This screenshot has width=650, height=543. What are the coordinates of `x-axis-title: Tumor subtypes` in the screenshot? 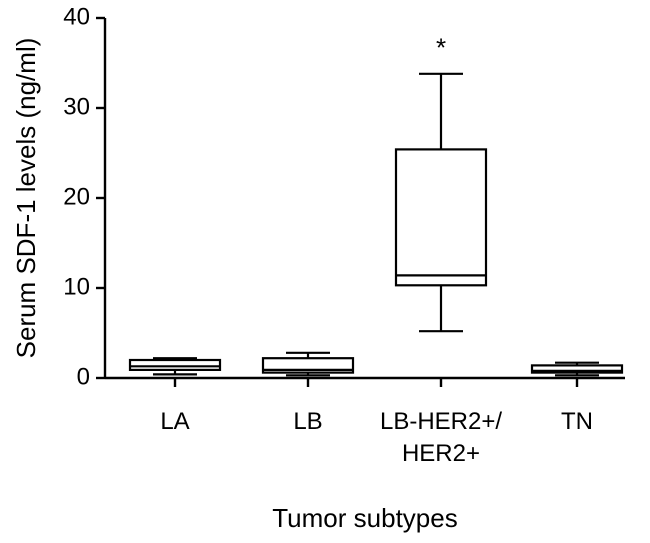 It's located at (364, 518).